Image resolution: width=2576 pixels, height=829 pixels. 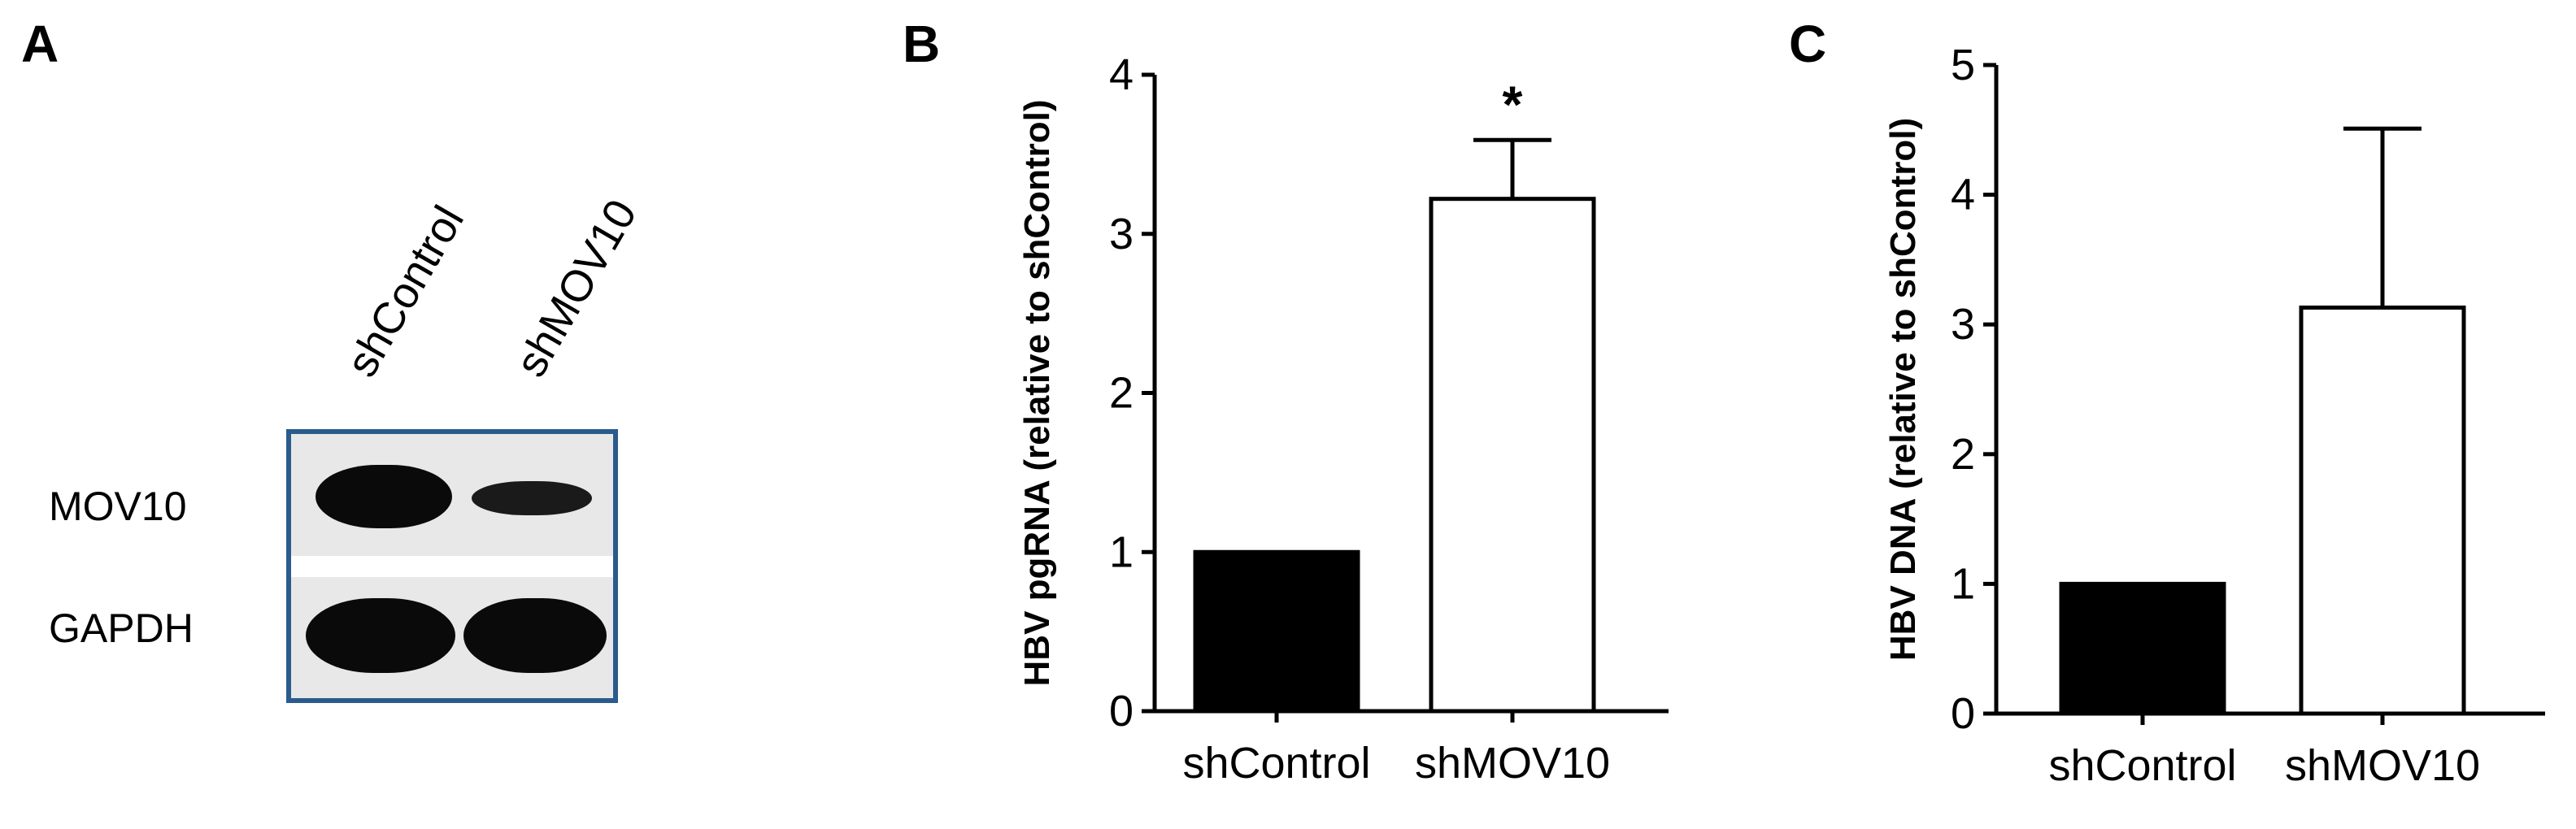 I want to click on panel-letter-c: C, so click(x=1808, y=44).